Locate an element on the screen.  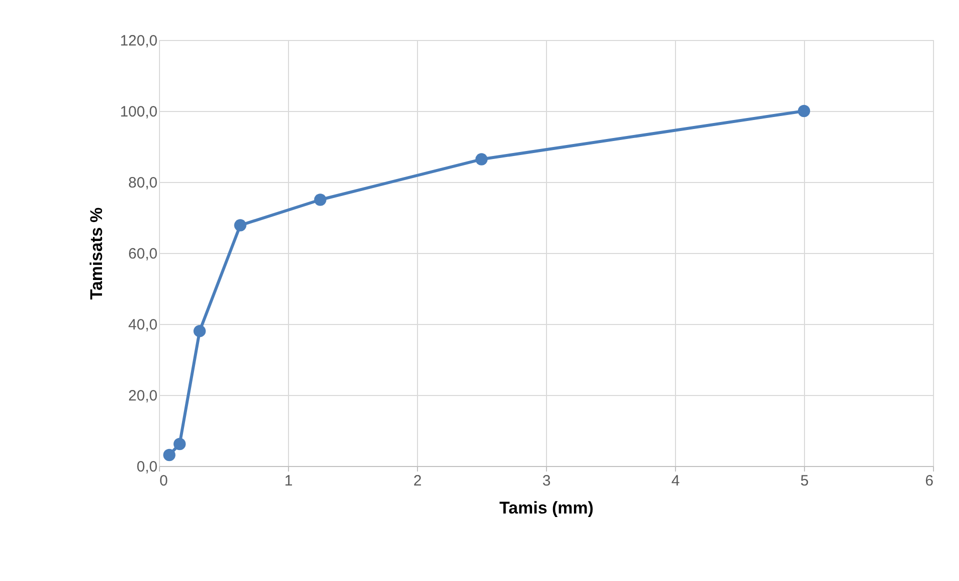
x-tick-label: 1 is located at coordinates (288, 481).